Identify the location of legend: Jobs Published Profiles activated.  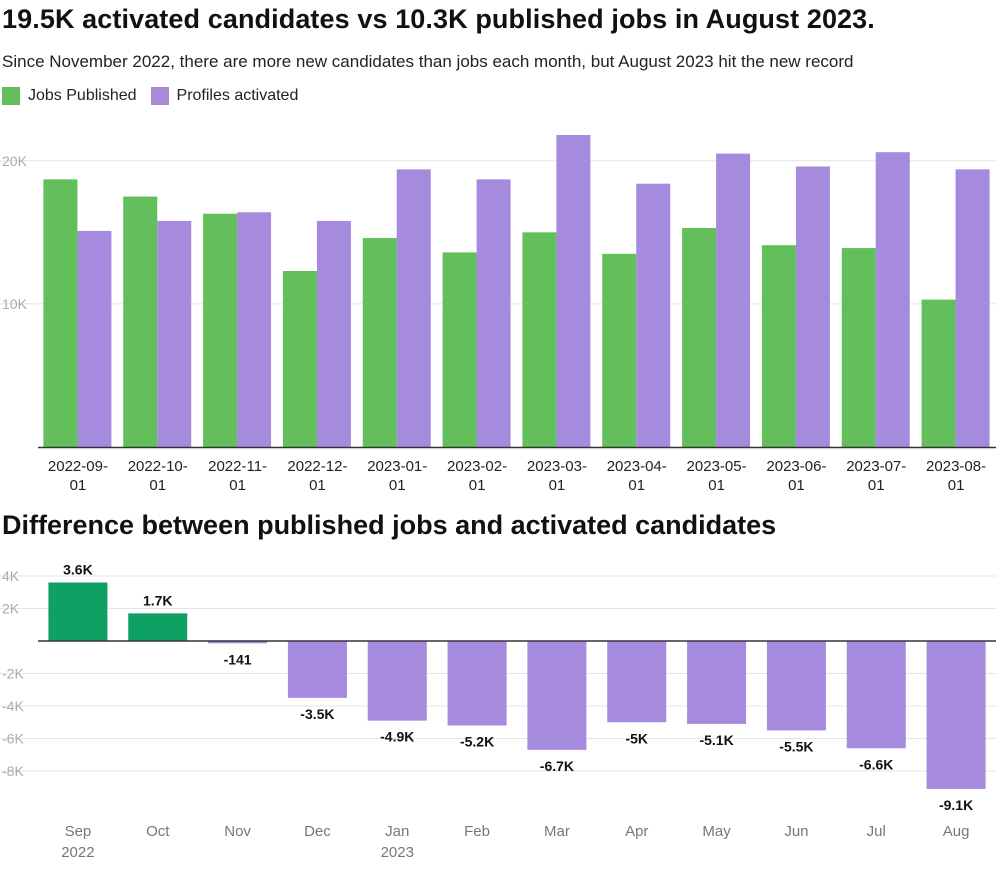
(157, 96).